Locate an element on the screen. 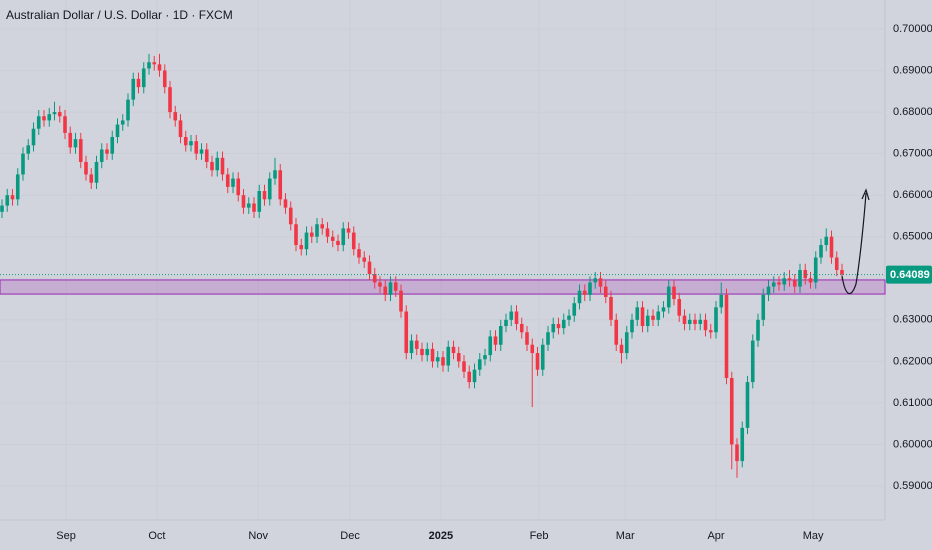  x-tick-label: Apr is located at coordinates (715, 536).